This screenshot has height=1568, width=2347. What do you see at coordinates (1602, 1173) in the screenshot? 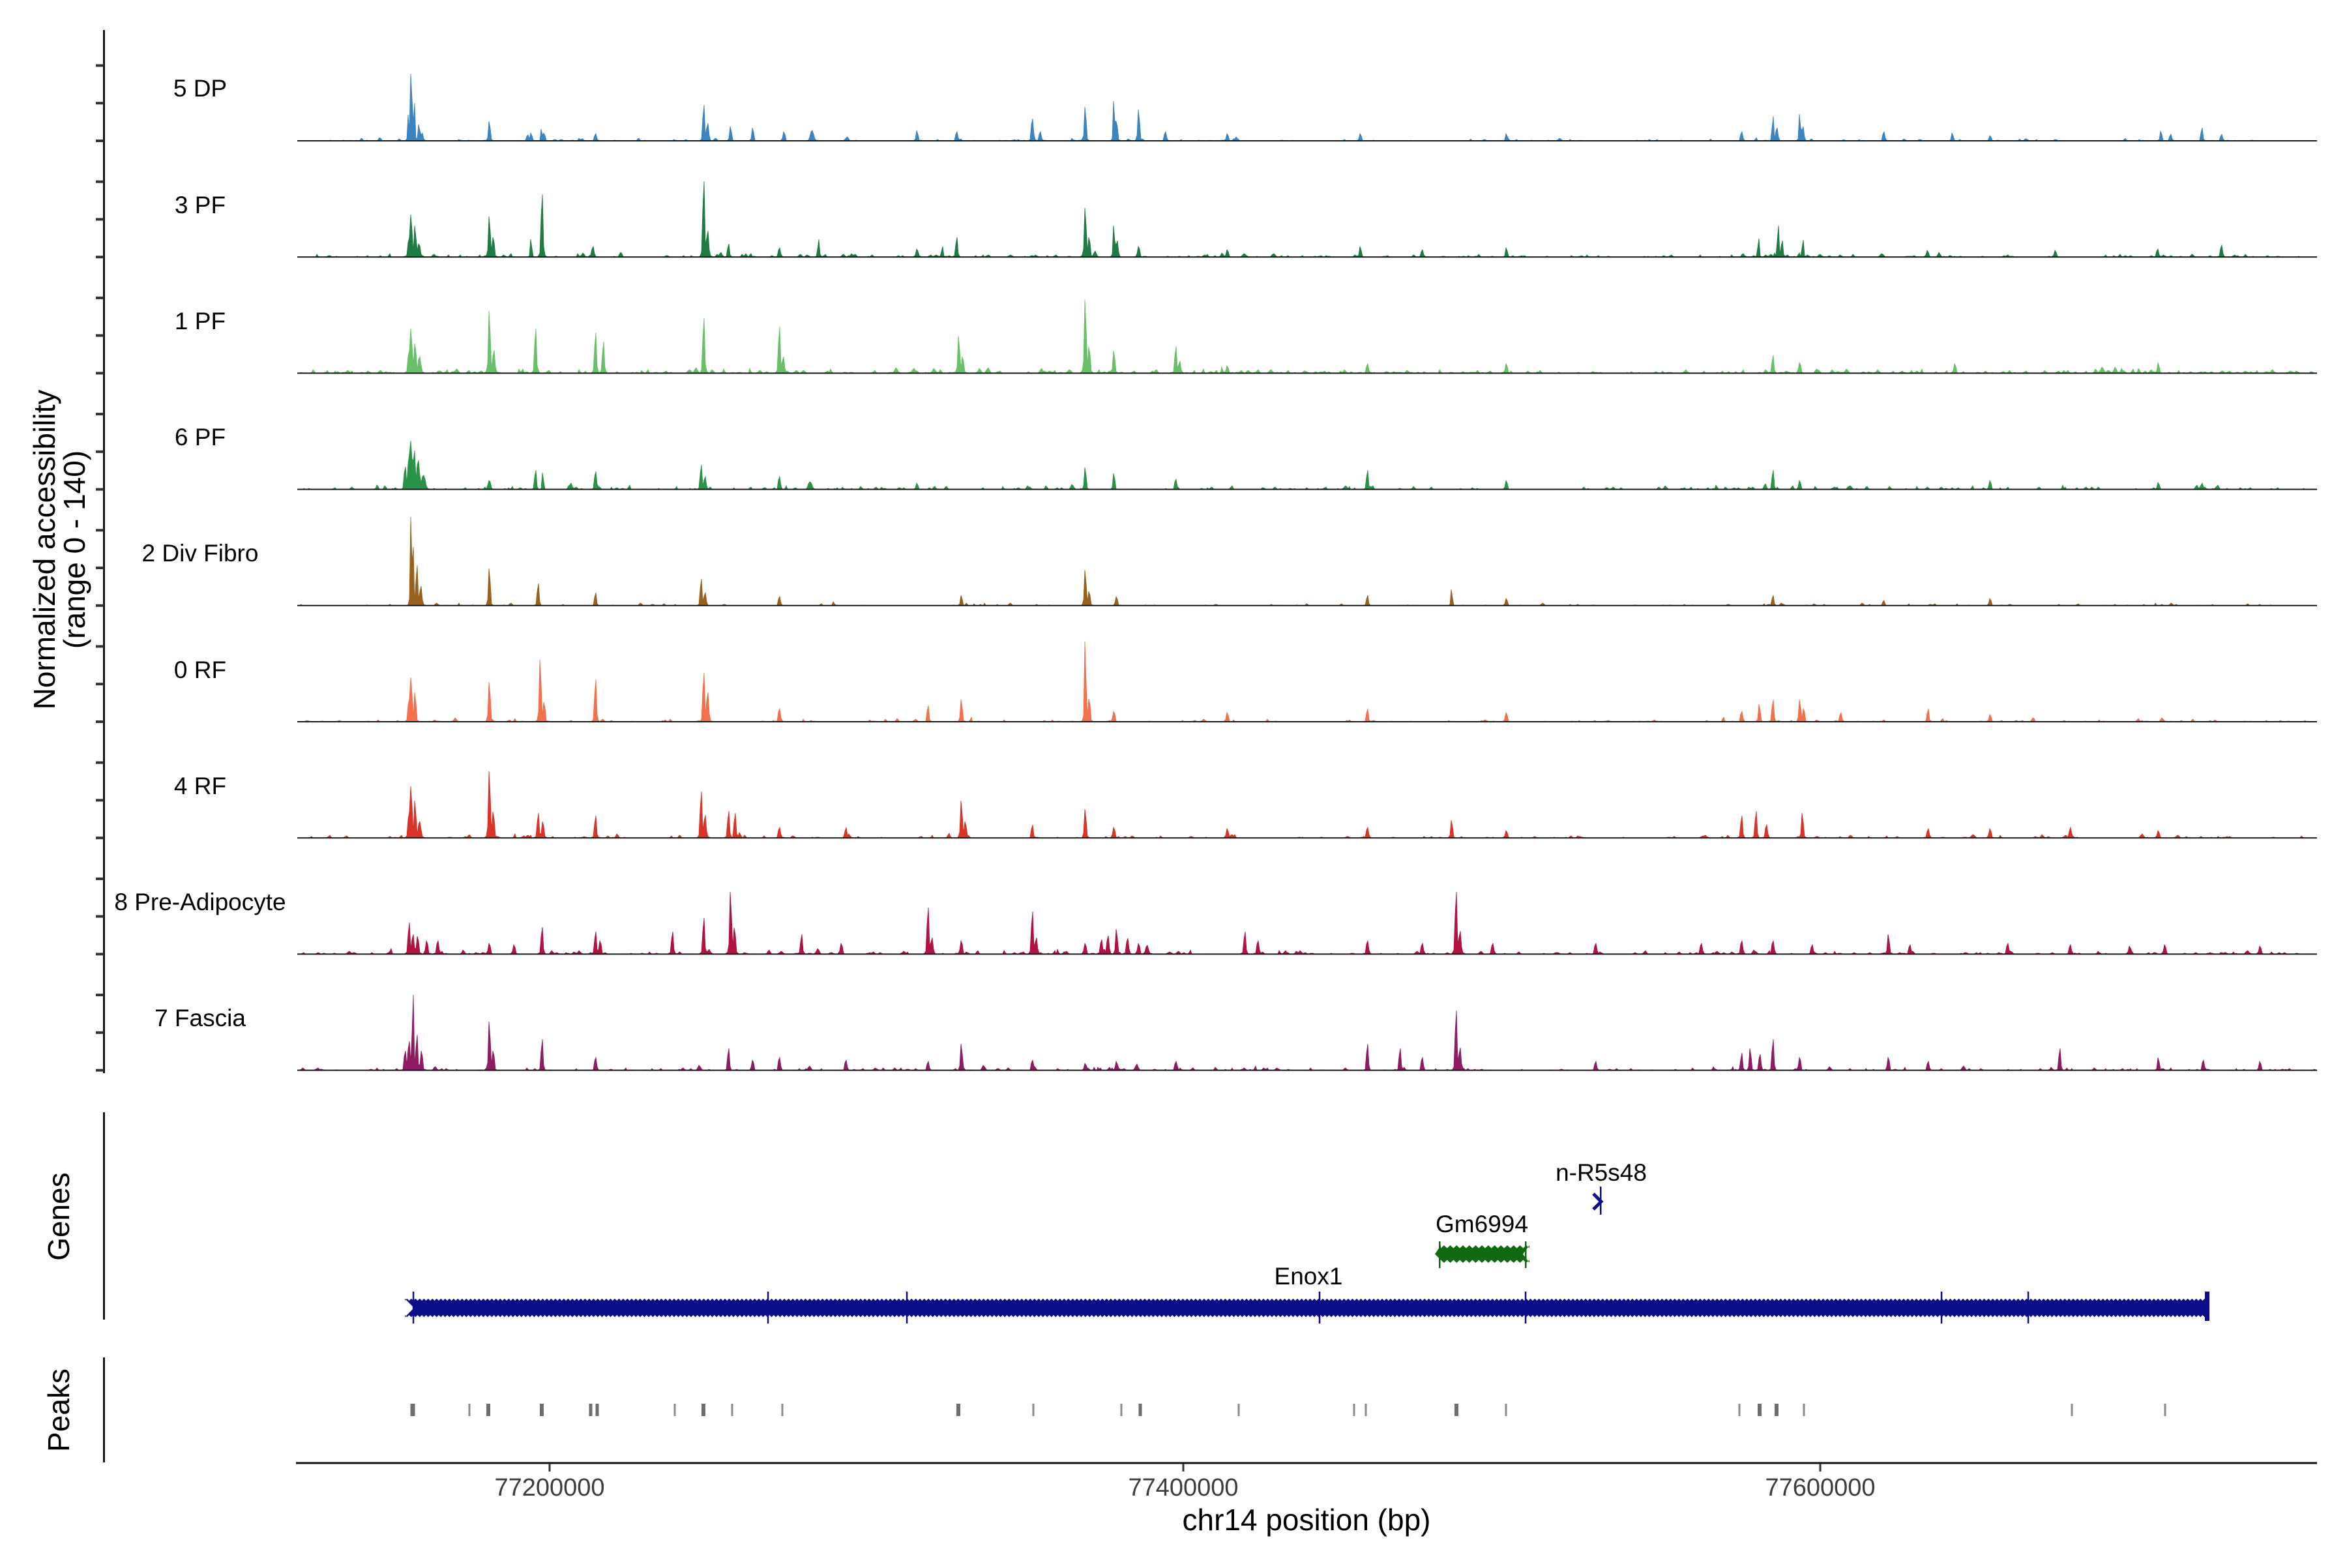
I see `svg-text: n-R5s48` at bounding box center [1602, 1173].